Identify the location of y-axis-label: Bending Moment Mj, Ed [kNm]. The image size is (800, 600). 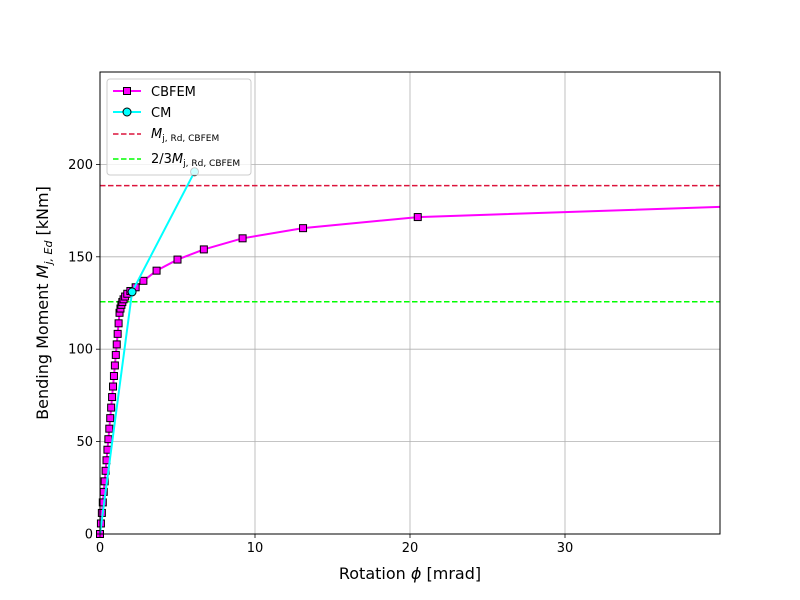
(44, 303).